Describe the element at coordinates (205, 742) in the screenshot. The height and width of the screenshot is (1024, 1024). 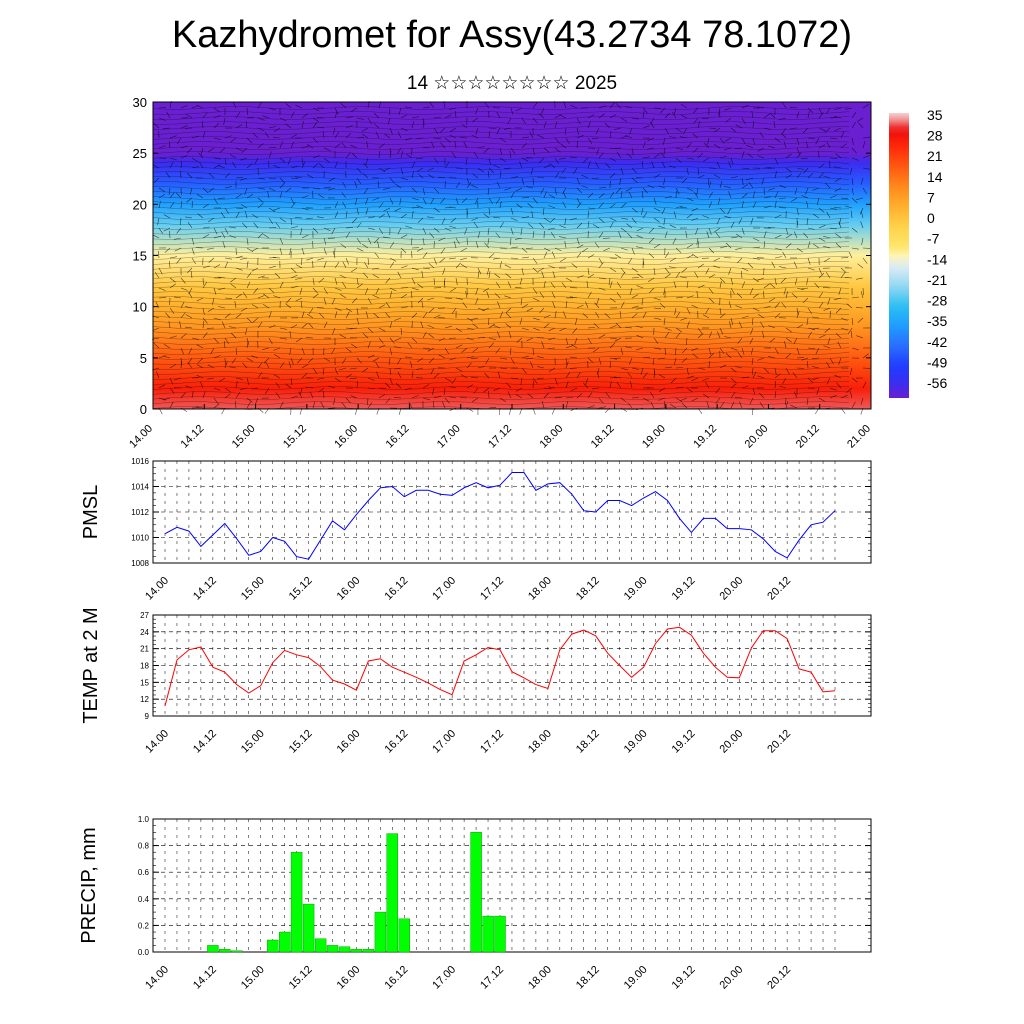
I see `x-tick-label: 14.12` at that location.